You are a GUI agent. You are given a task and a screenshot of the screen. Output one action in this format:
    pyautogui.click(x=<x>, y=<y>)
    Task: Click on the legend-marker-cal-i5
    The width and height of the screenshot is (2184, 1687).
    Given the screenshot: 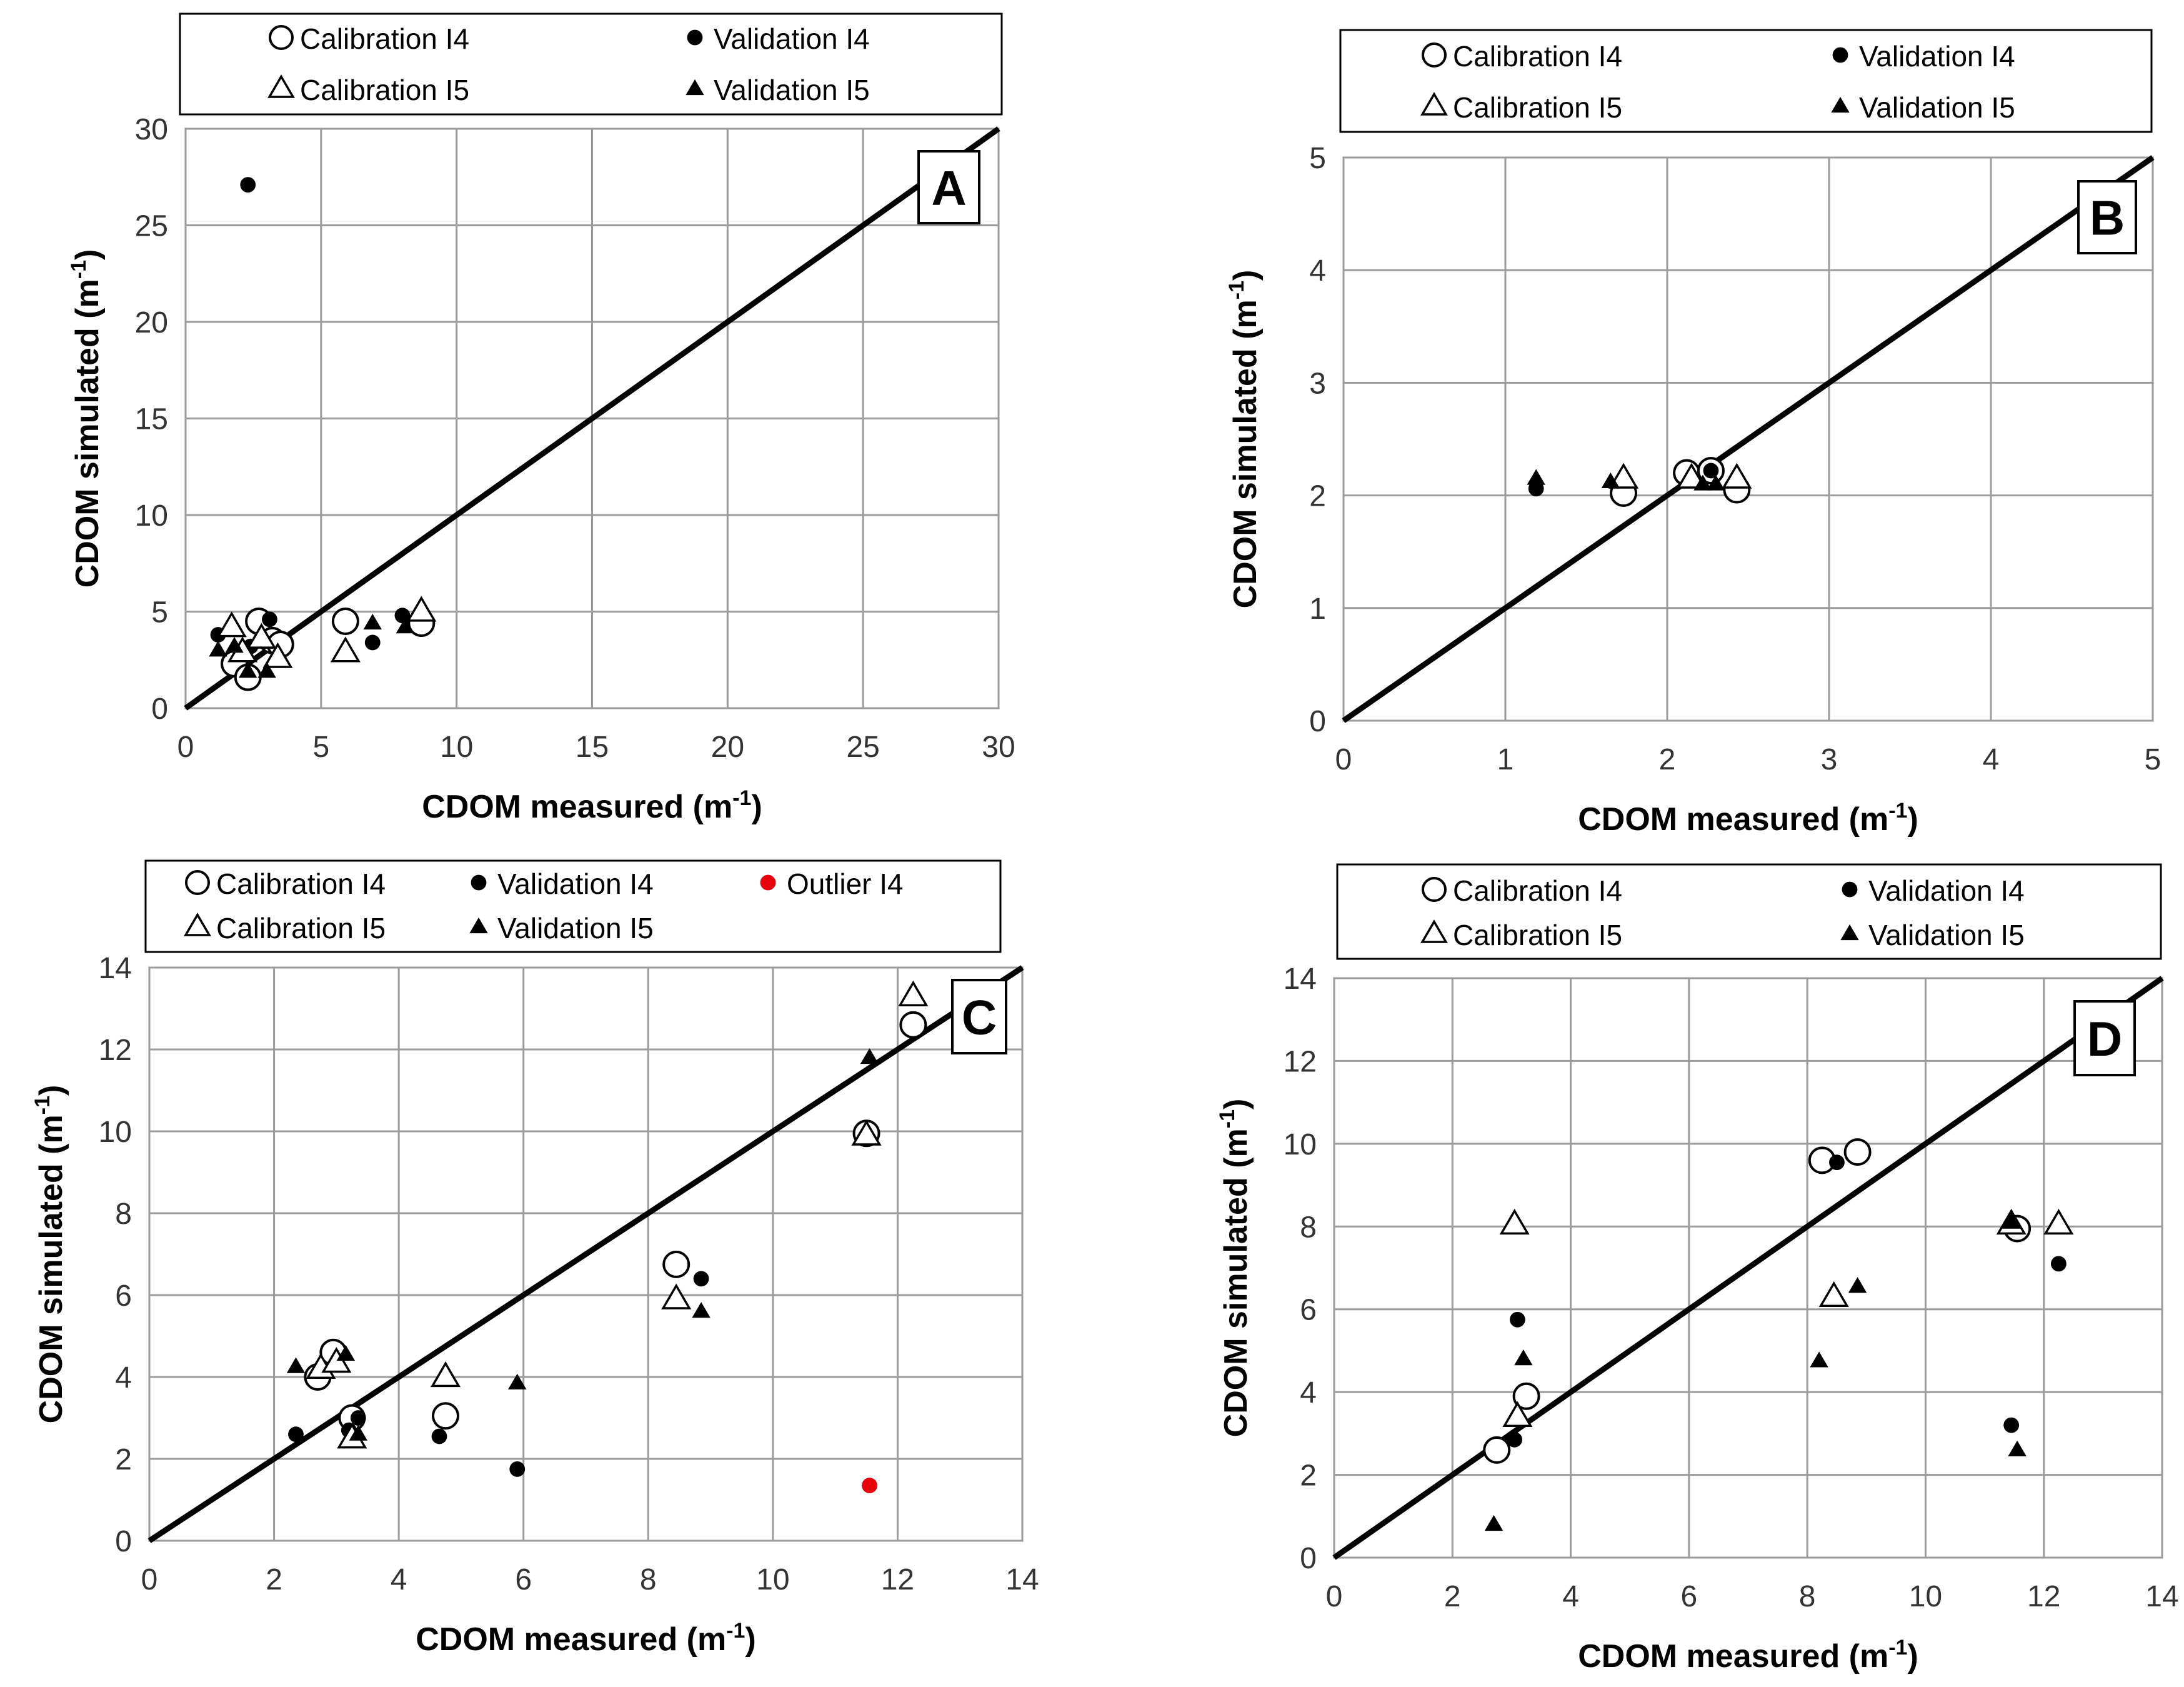 What is the action you would take?
    pyautogui.click(x=197, y=924)
    